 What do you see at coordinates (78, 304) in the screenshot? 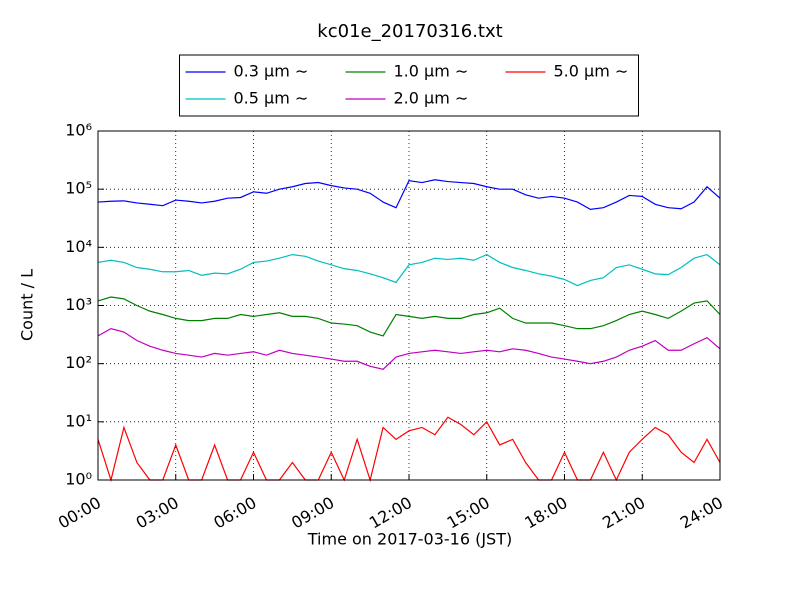
I see `y-tick-label: 10³` at bounding box center [78, 304].